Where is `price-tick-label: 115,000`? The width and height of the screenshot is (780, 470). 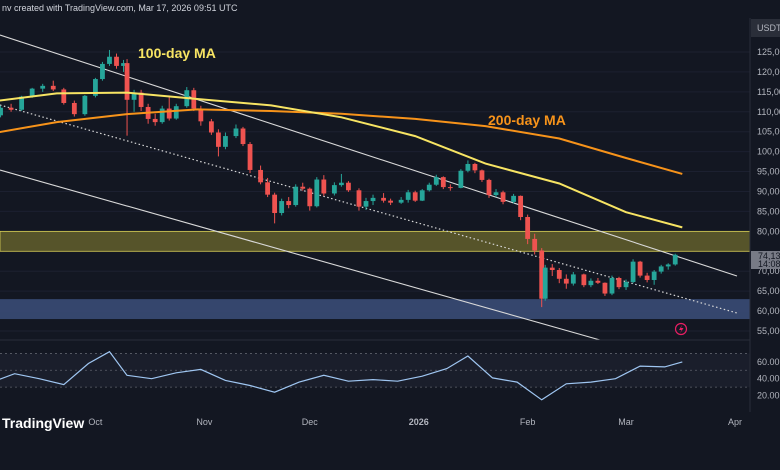
price-tick-label: 115,000 is located at coordinates (768, 92).